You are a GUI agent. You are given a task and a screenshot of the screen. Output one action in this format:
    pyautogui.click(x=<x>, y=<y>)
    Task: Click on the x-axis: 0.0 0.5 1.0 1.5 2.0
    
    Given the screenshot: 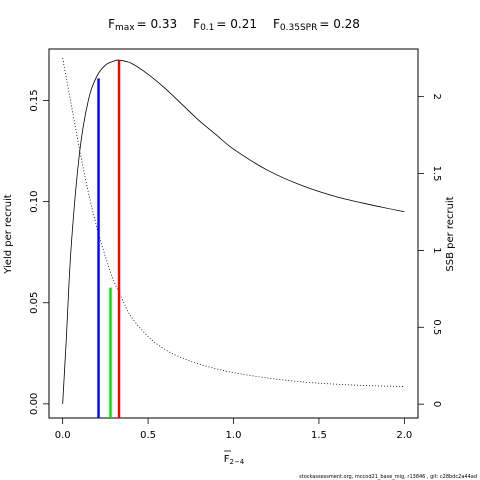 What is the action you would take?
    pyautogui.click(x=233, y=429)
    